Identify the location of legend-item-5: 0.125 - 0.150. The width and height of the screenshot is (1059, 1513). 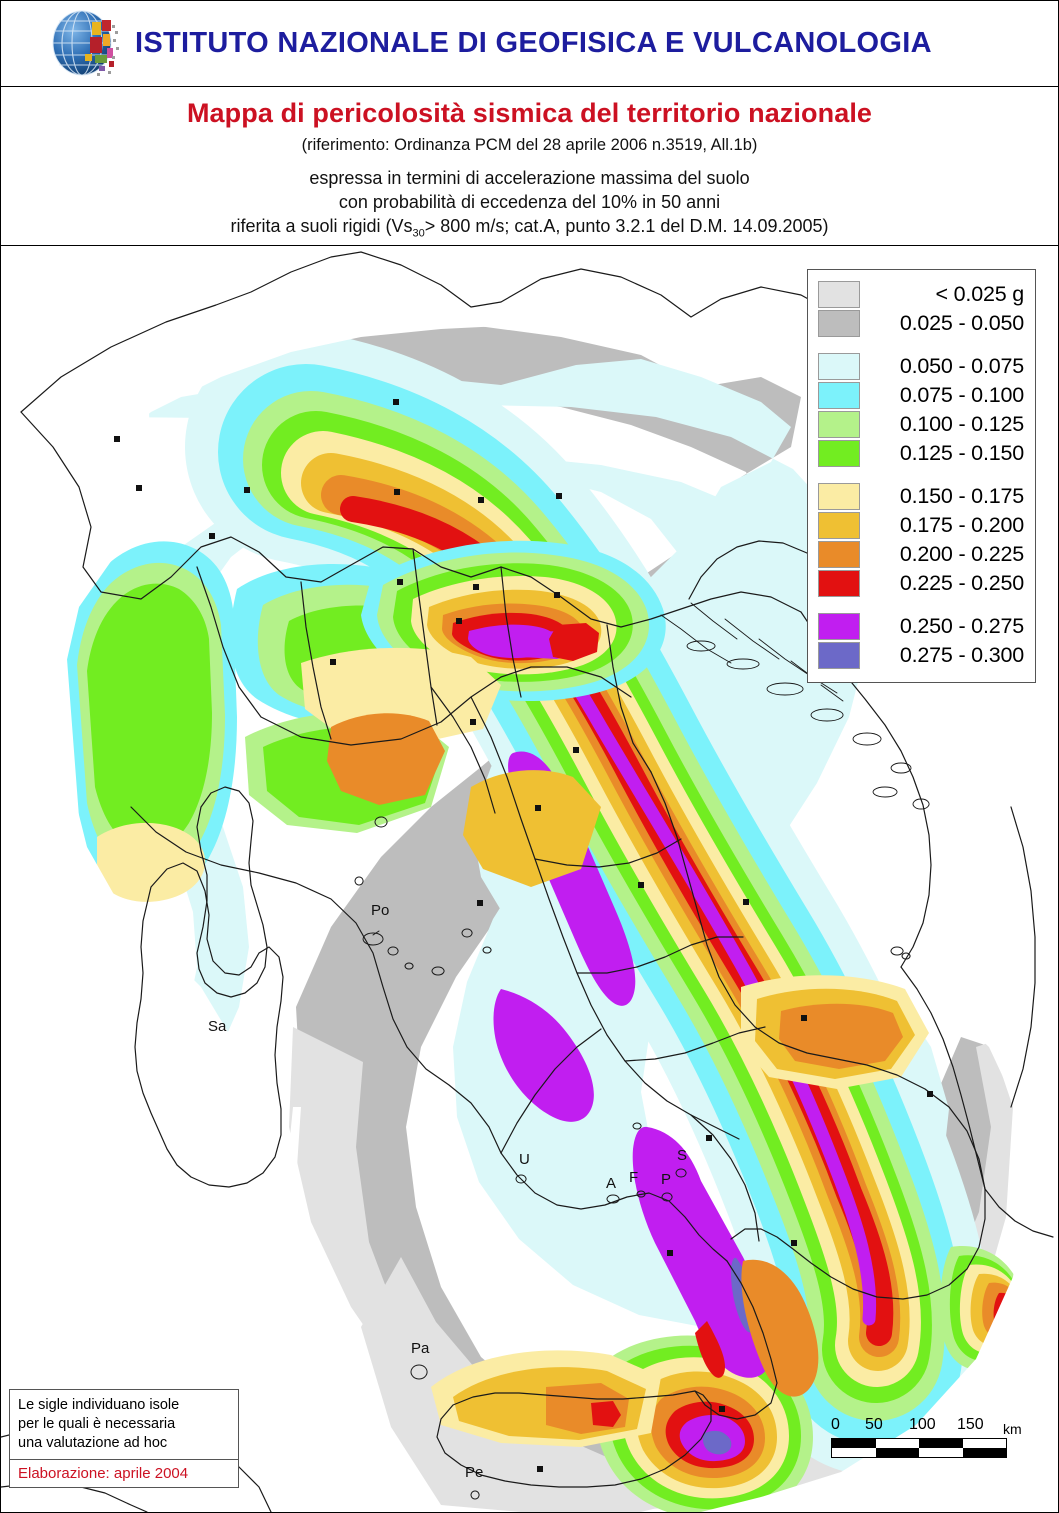
(922, 453).